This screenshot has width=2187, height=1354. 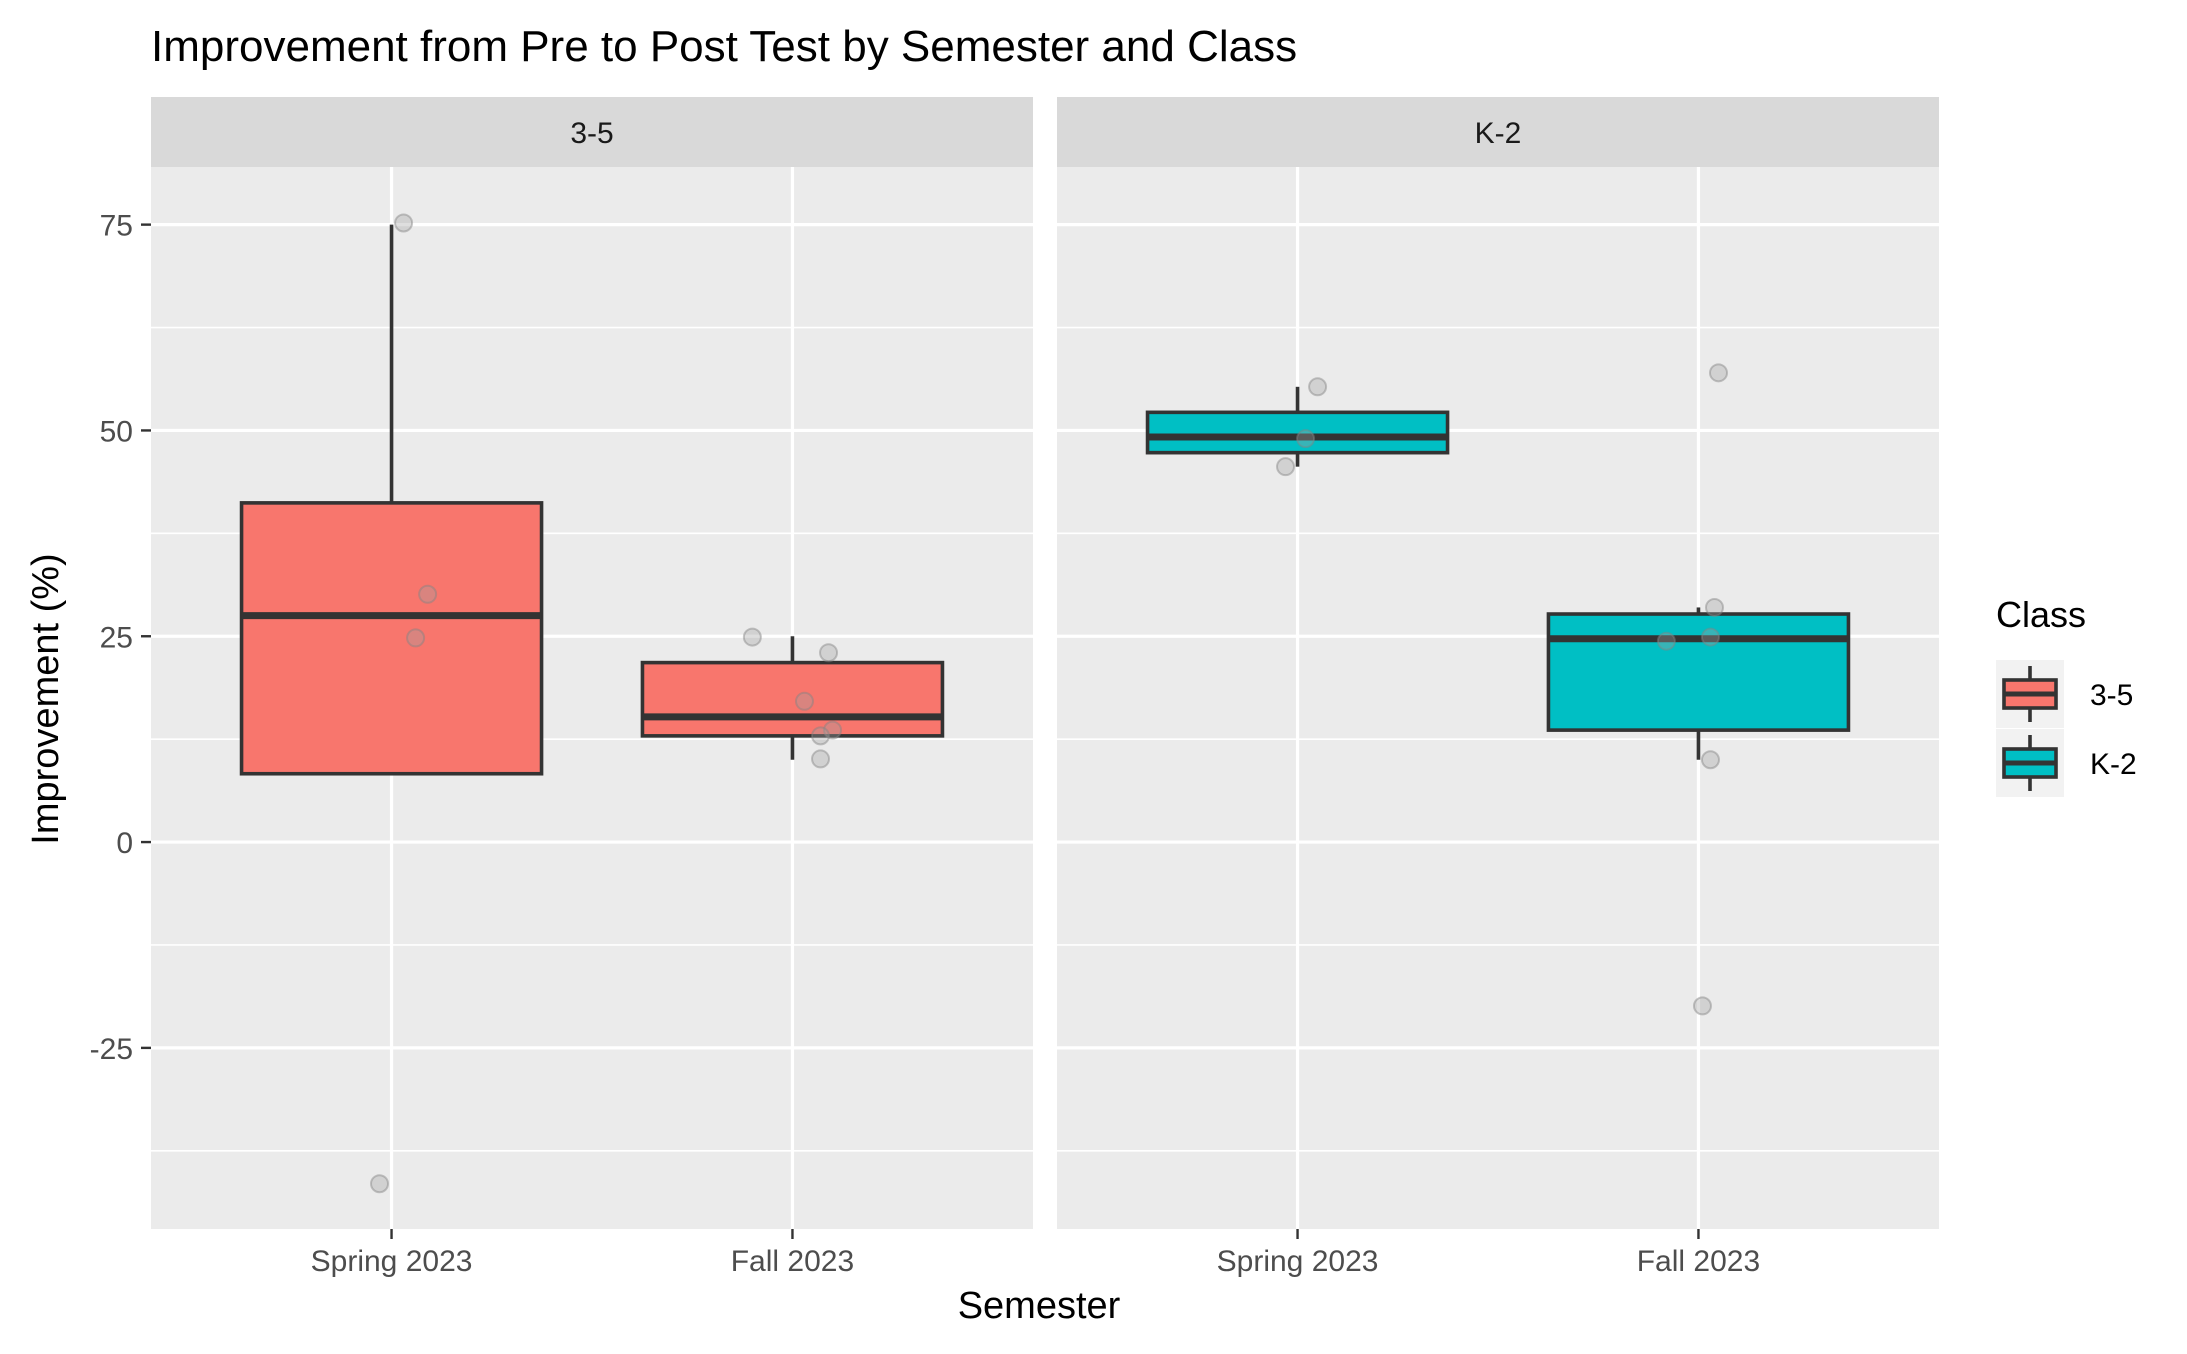 I want to click on box-K-2-Spring 2023, so click(x=1297, y=427).